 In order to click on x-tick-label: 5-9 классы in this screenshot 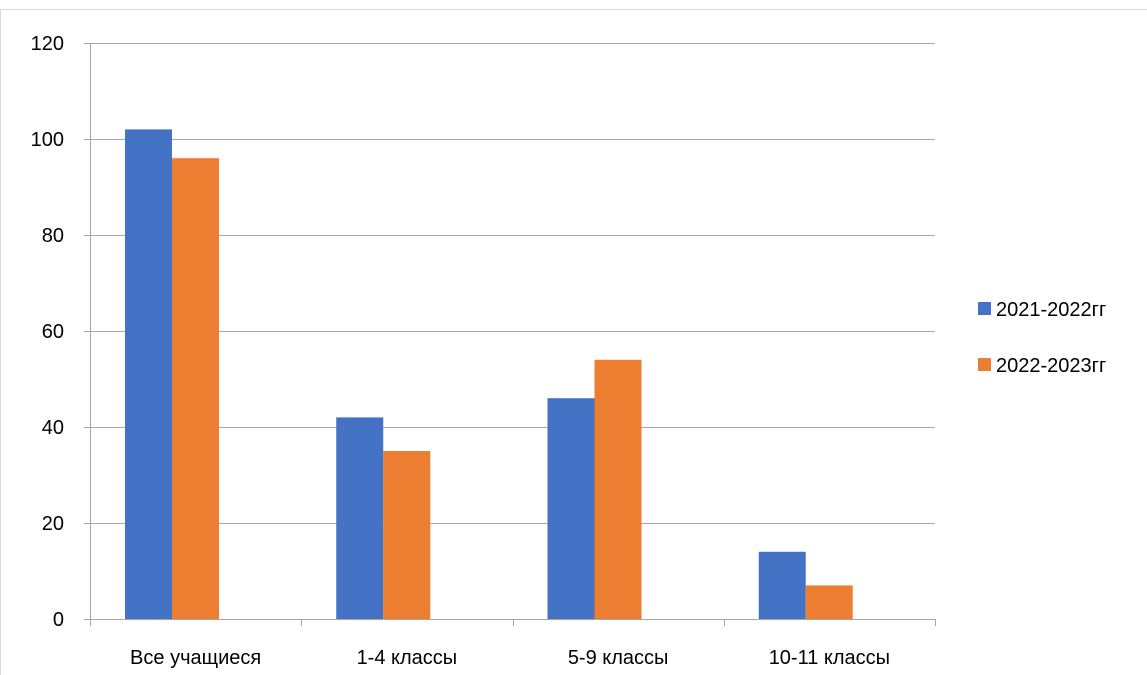, I will do `click(618, 658)`.